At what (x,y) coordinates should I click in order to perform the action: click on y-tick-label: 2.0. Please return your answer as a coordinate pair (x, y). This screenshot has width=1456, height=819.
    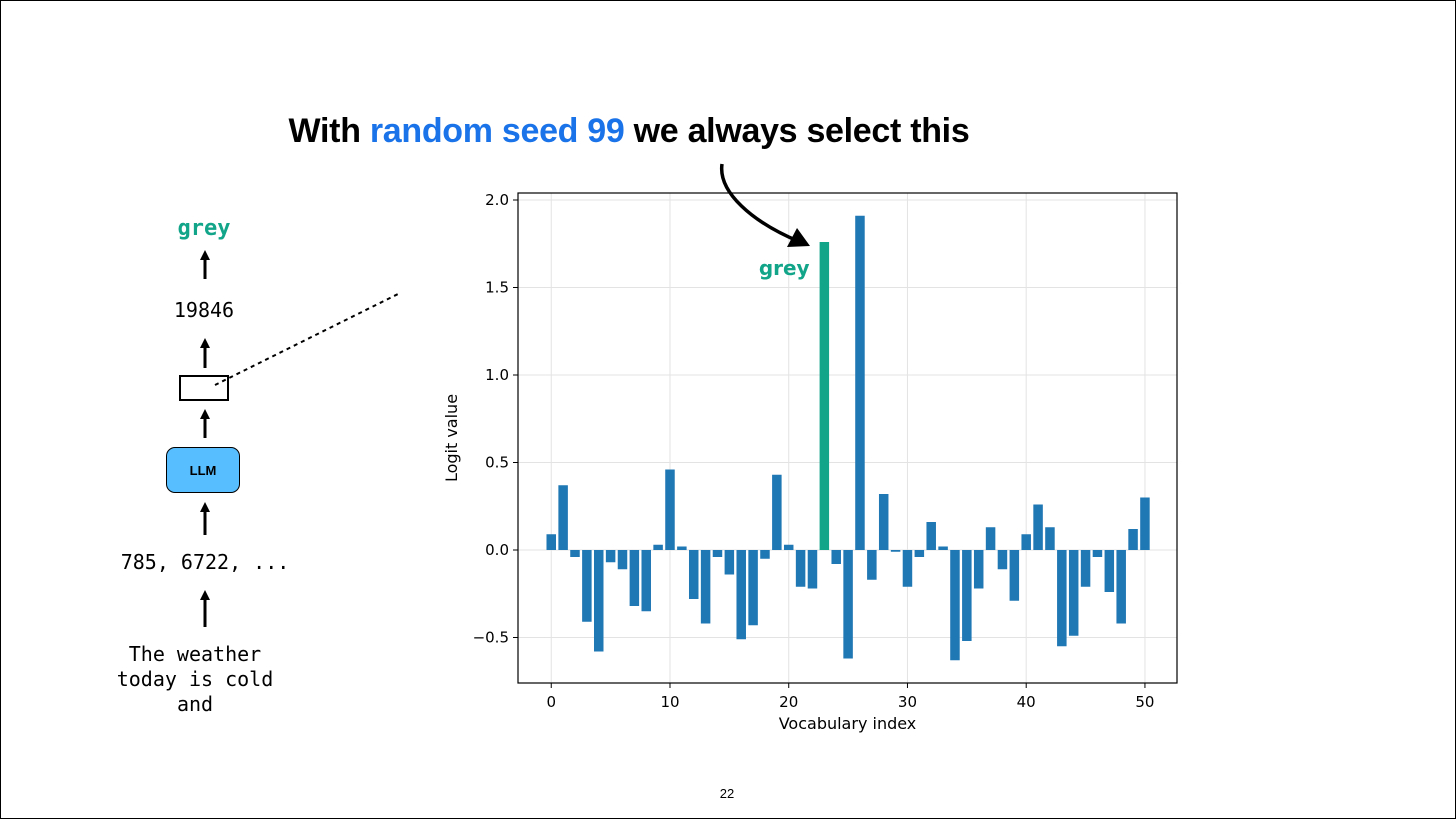
    Looking at the image, I should click on (497, 200).